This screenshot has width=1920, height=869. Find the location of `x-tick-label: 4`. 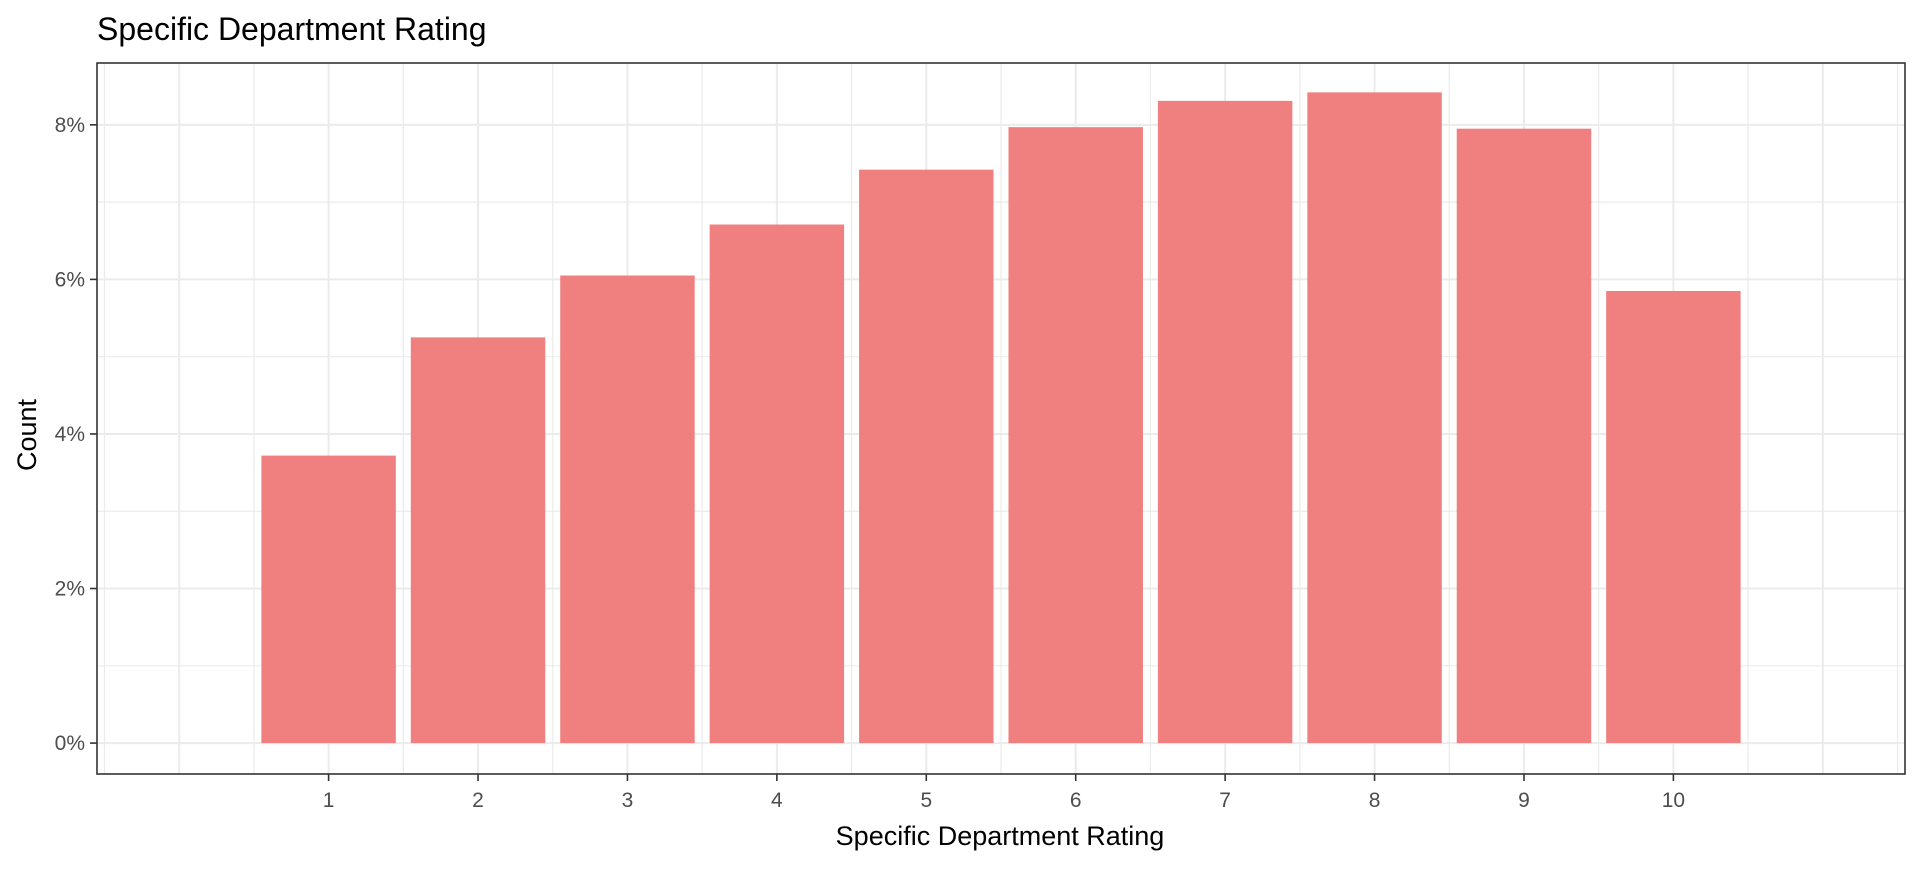

x-tick-label: 4 is located at coordinates (777, 800).